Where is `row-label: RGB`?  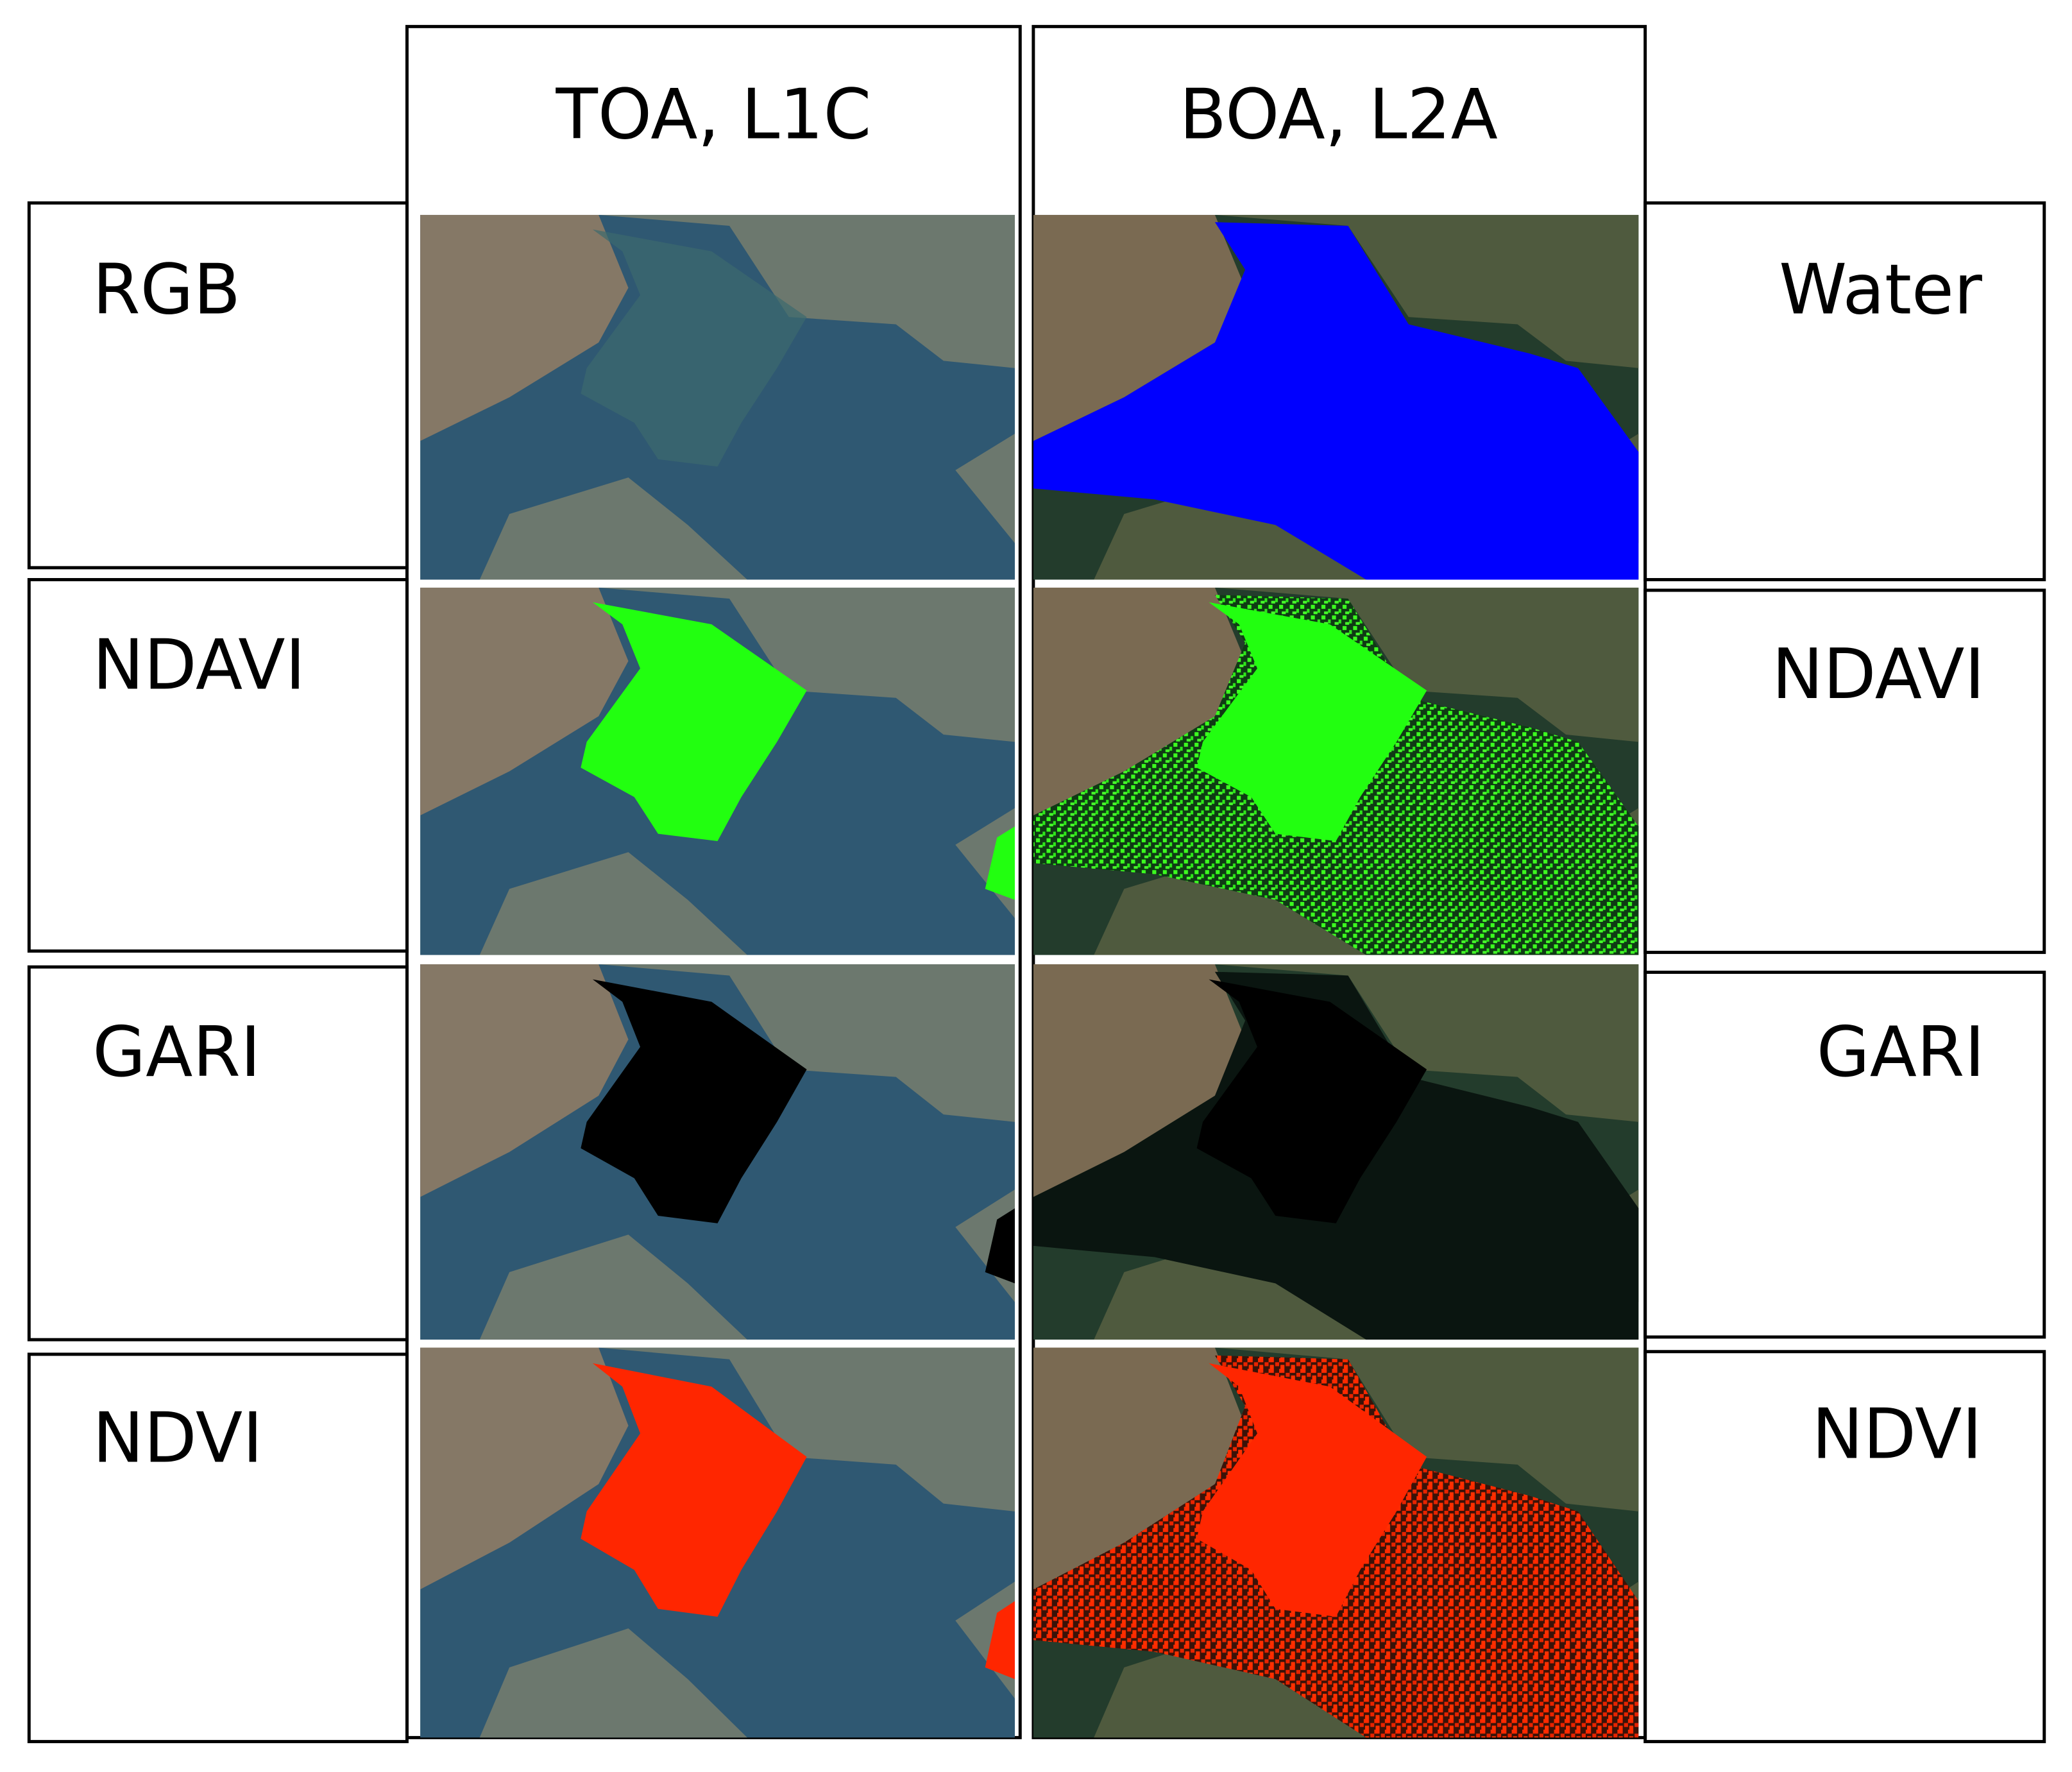 row-label: RGB is located at coordinates (167, 290).